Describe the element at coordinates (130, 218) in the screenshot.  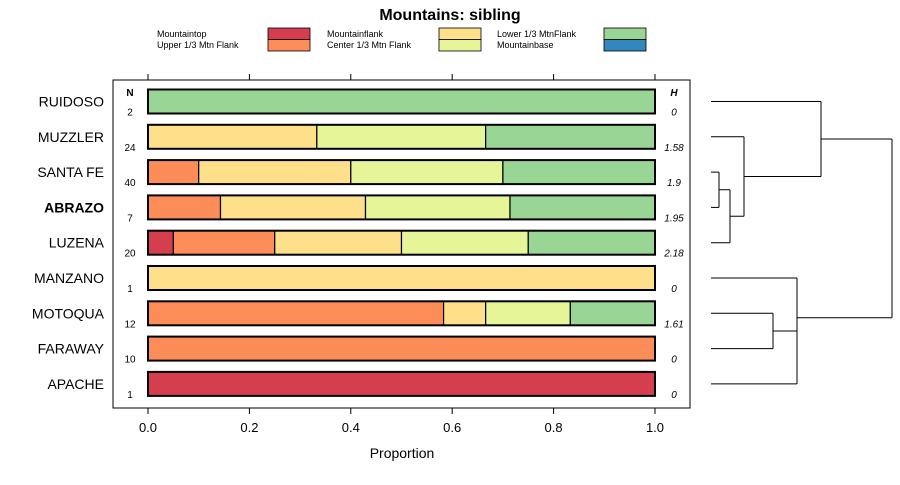
I see `row-n-value: 7` at that location.